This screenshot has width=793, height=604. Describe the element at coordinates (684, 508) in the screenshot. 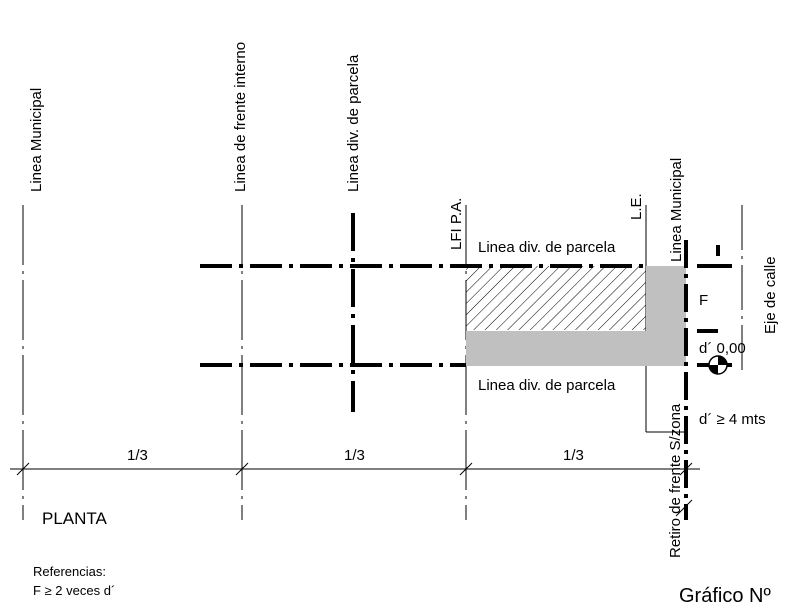

I see `retiro-slash` at that location.